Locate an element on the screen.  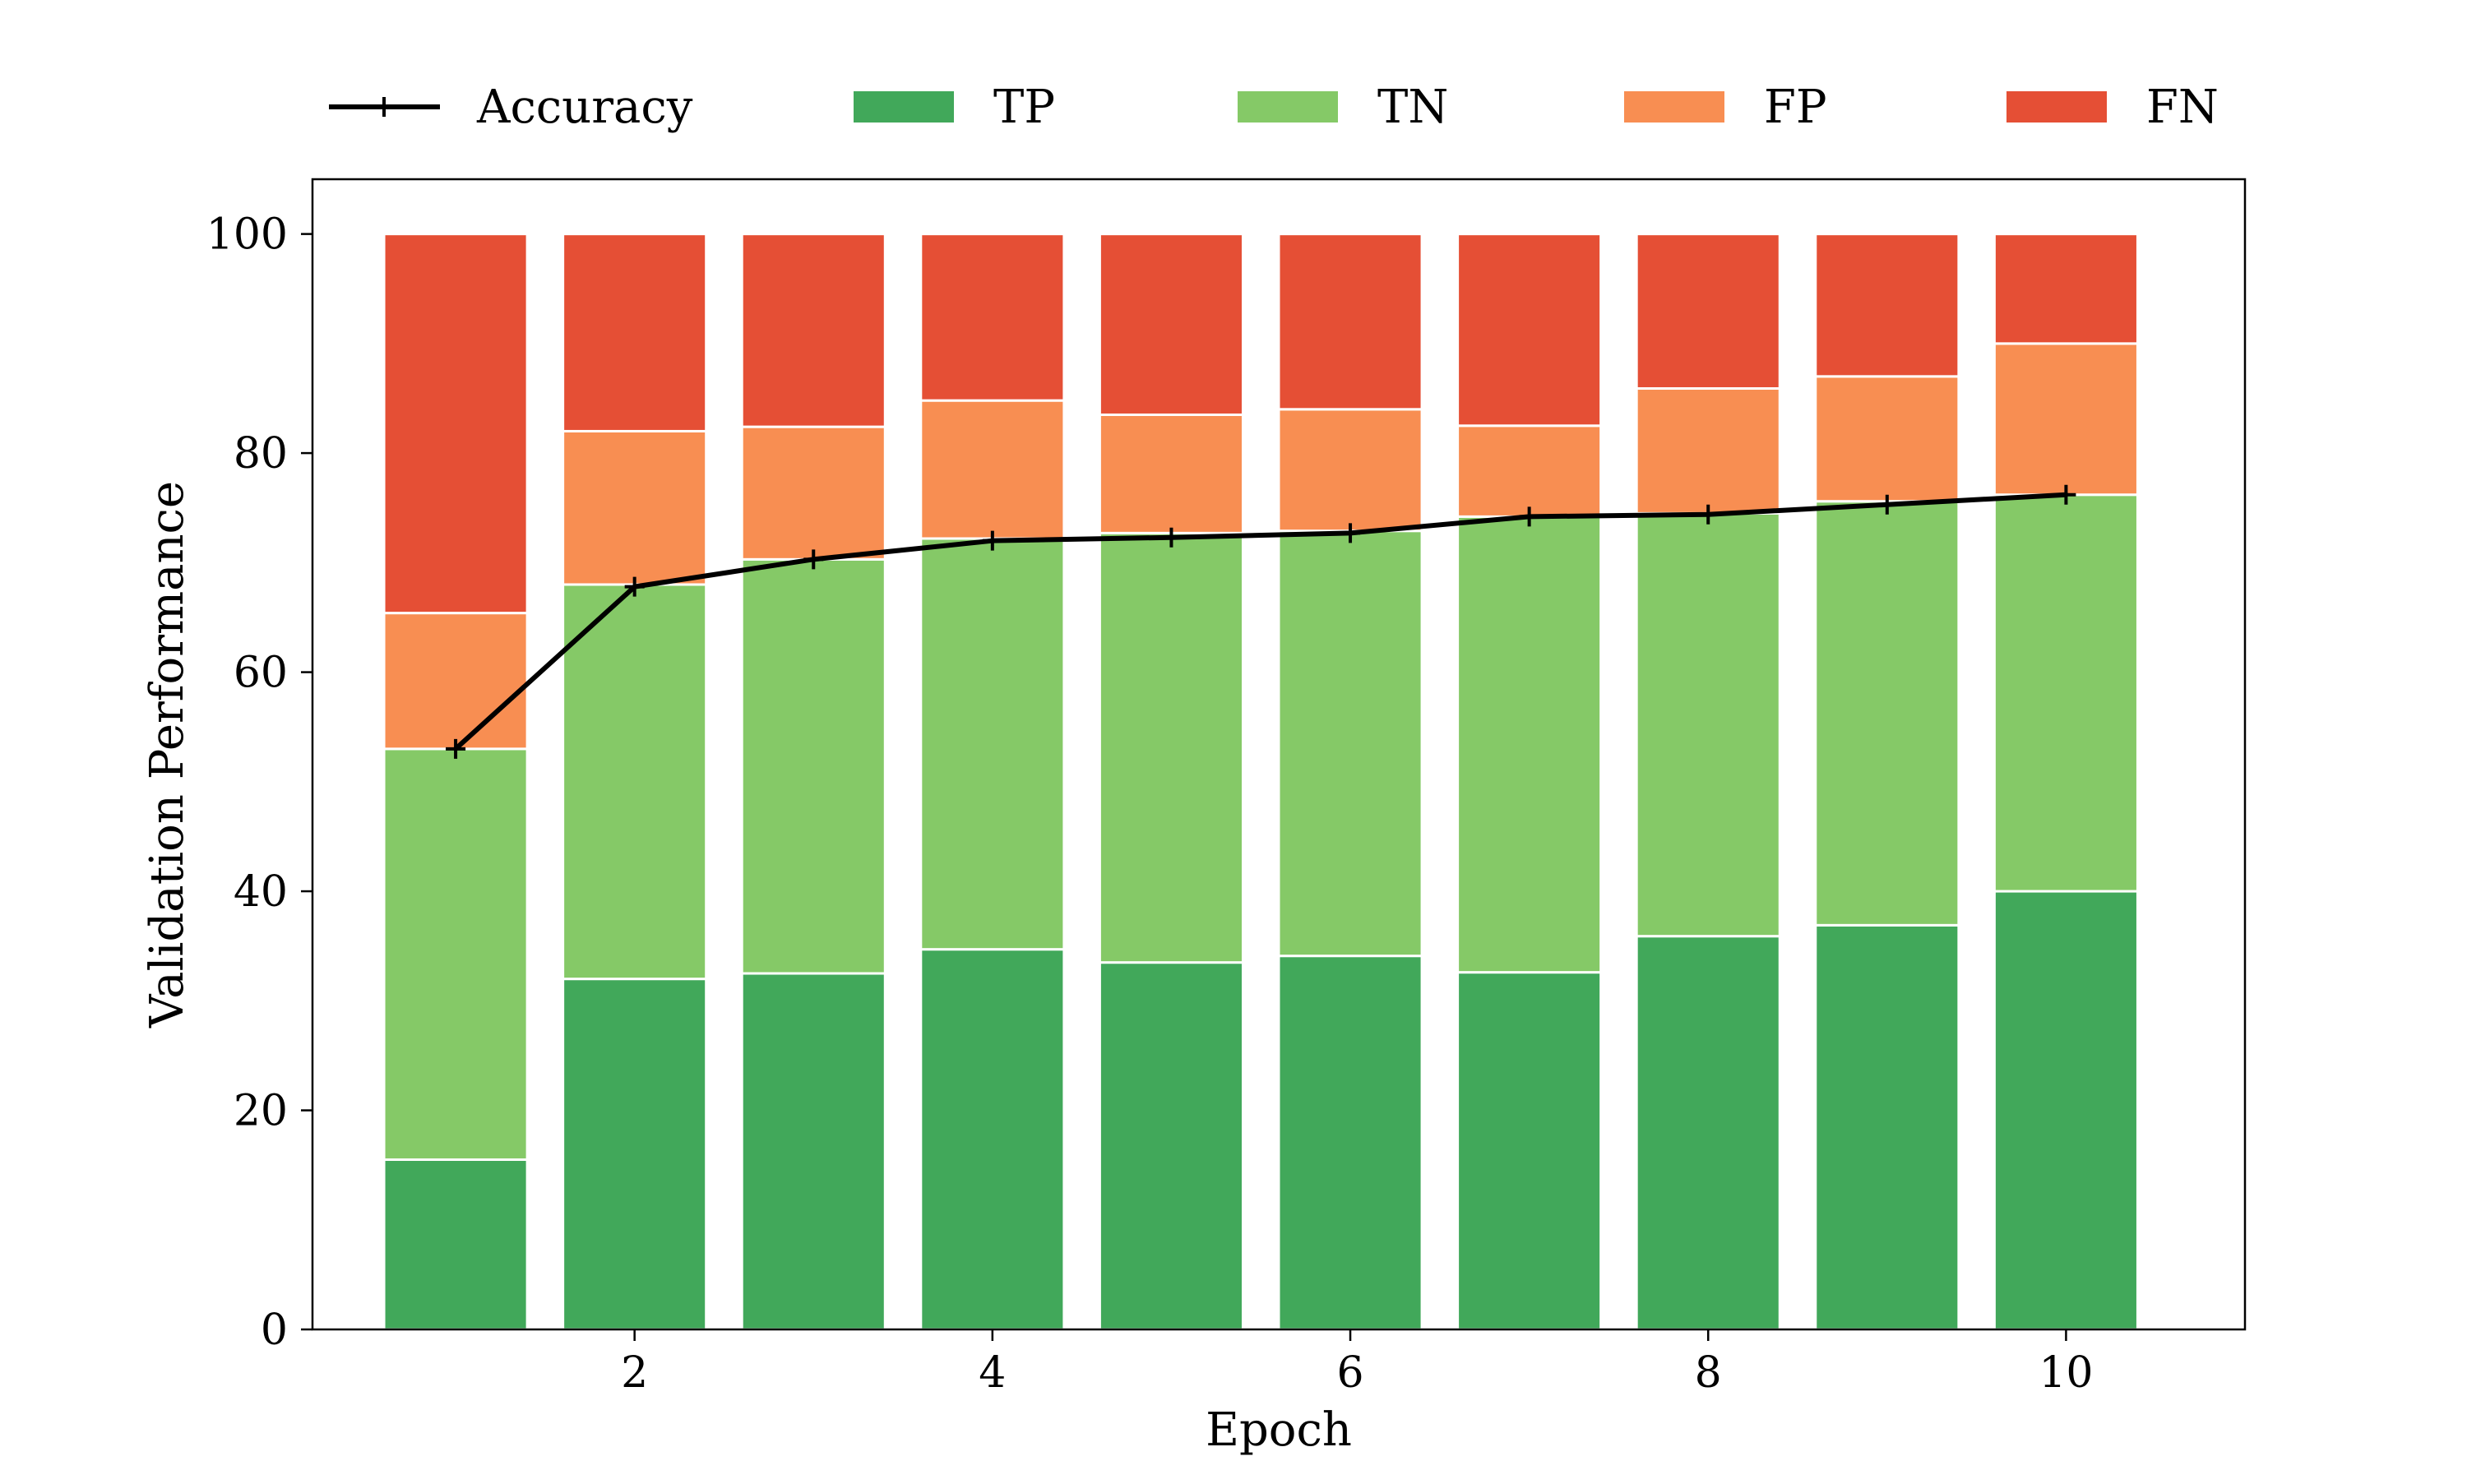
x-axis: 2 4 6 8 10 is located at coordinates (1357, 1363).